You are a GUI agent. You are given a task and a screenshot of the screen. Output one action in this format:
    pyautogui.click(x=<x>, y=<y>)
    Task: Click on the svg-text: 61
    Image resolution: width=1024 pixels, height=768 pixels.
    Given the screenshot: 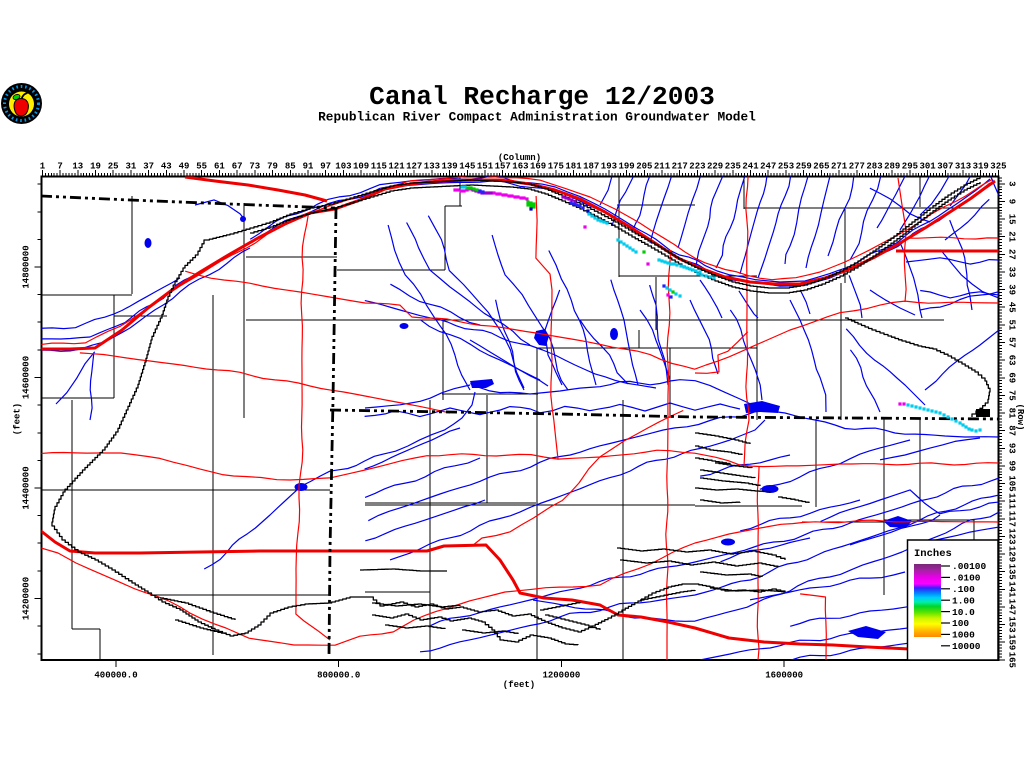 What is the action you would take?
    pyautogui.click(x=219, y=167)
    